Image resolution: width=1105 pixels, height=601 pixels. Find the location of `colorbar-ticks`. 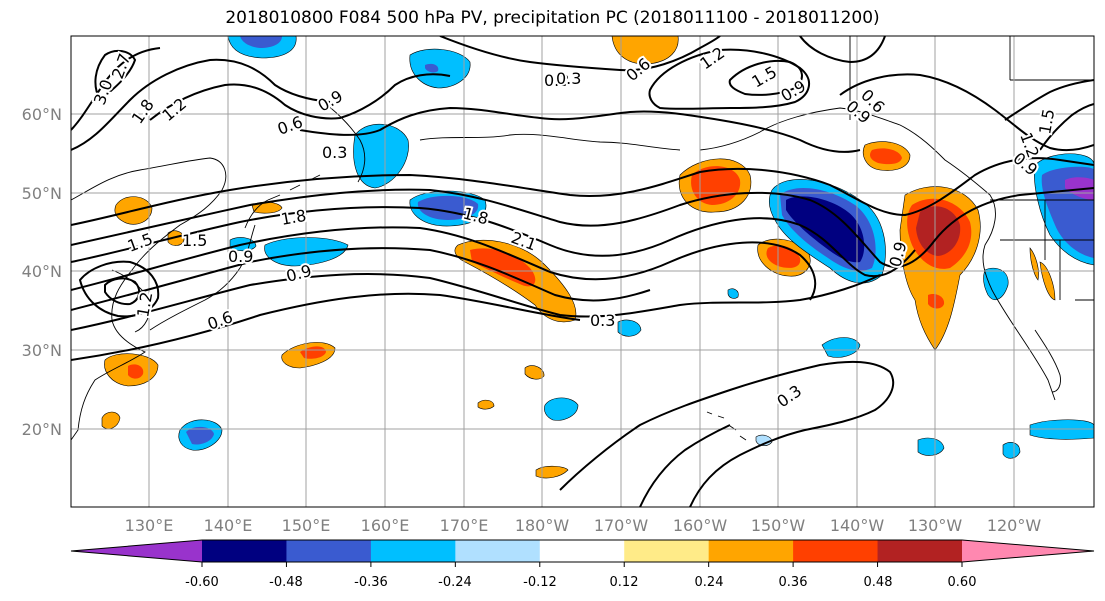

colorbar-ticks is located at coordinates (582, 564).